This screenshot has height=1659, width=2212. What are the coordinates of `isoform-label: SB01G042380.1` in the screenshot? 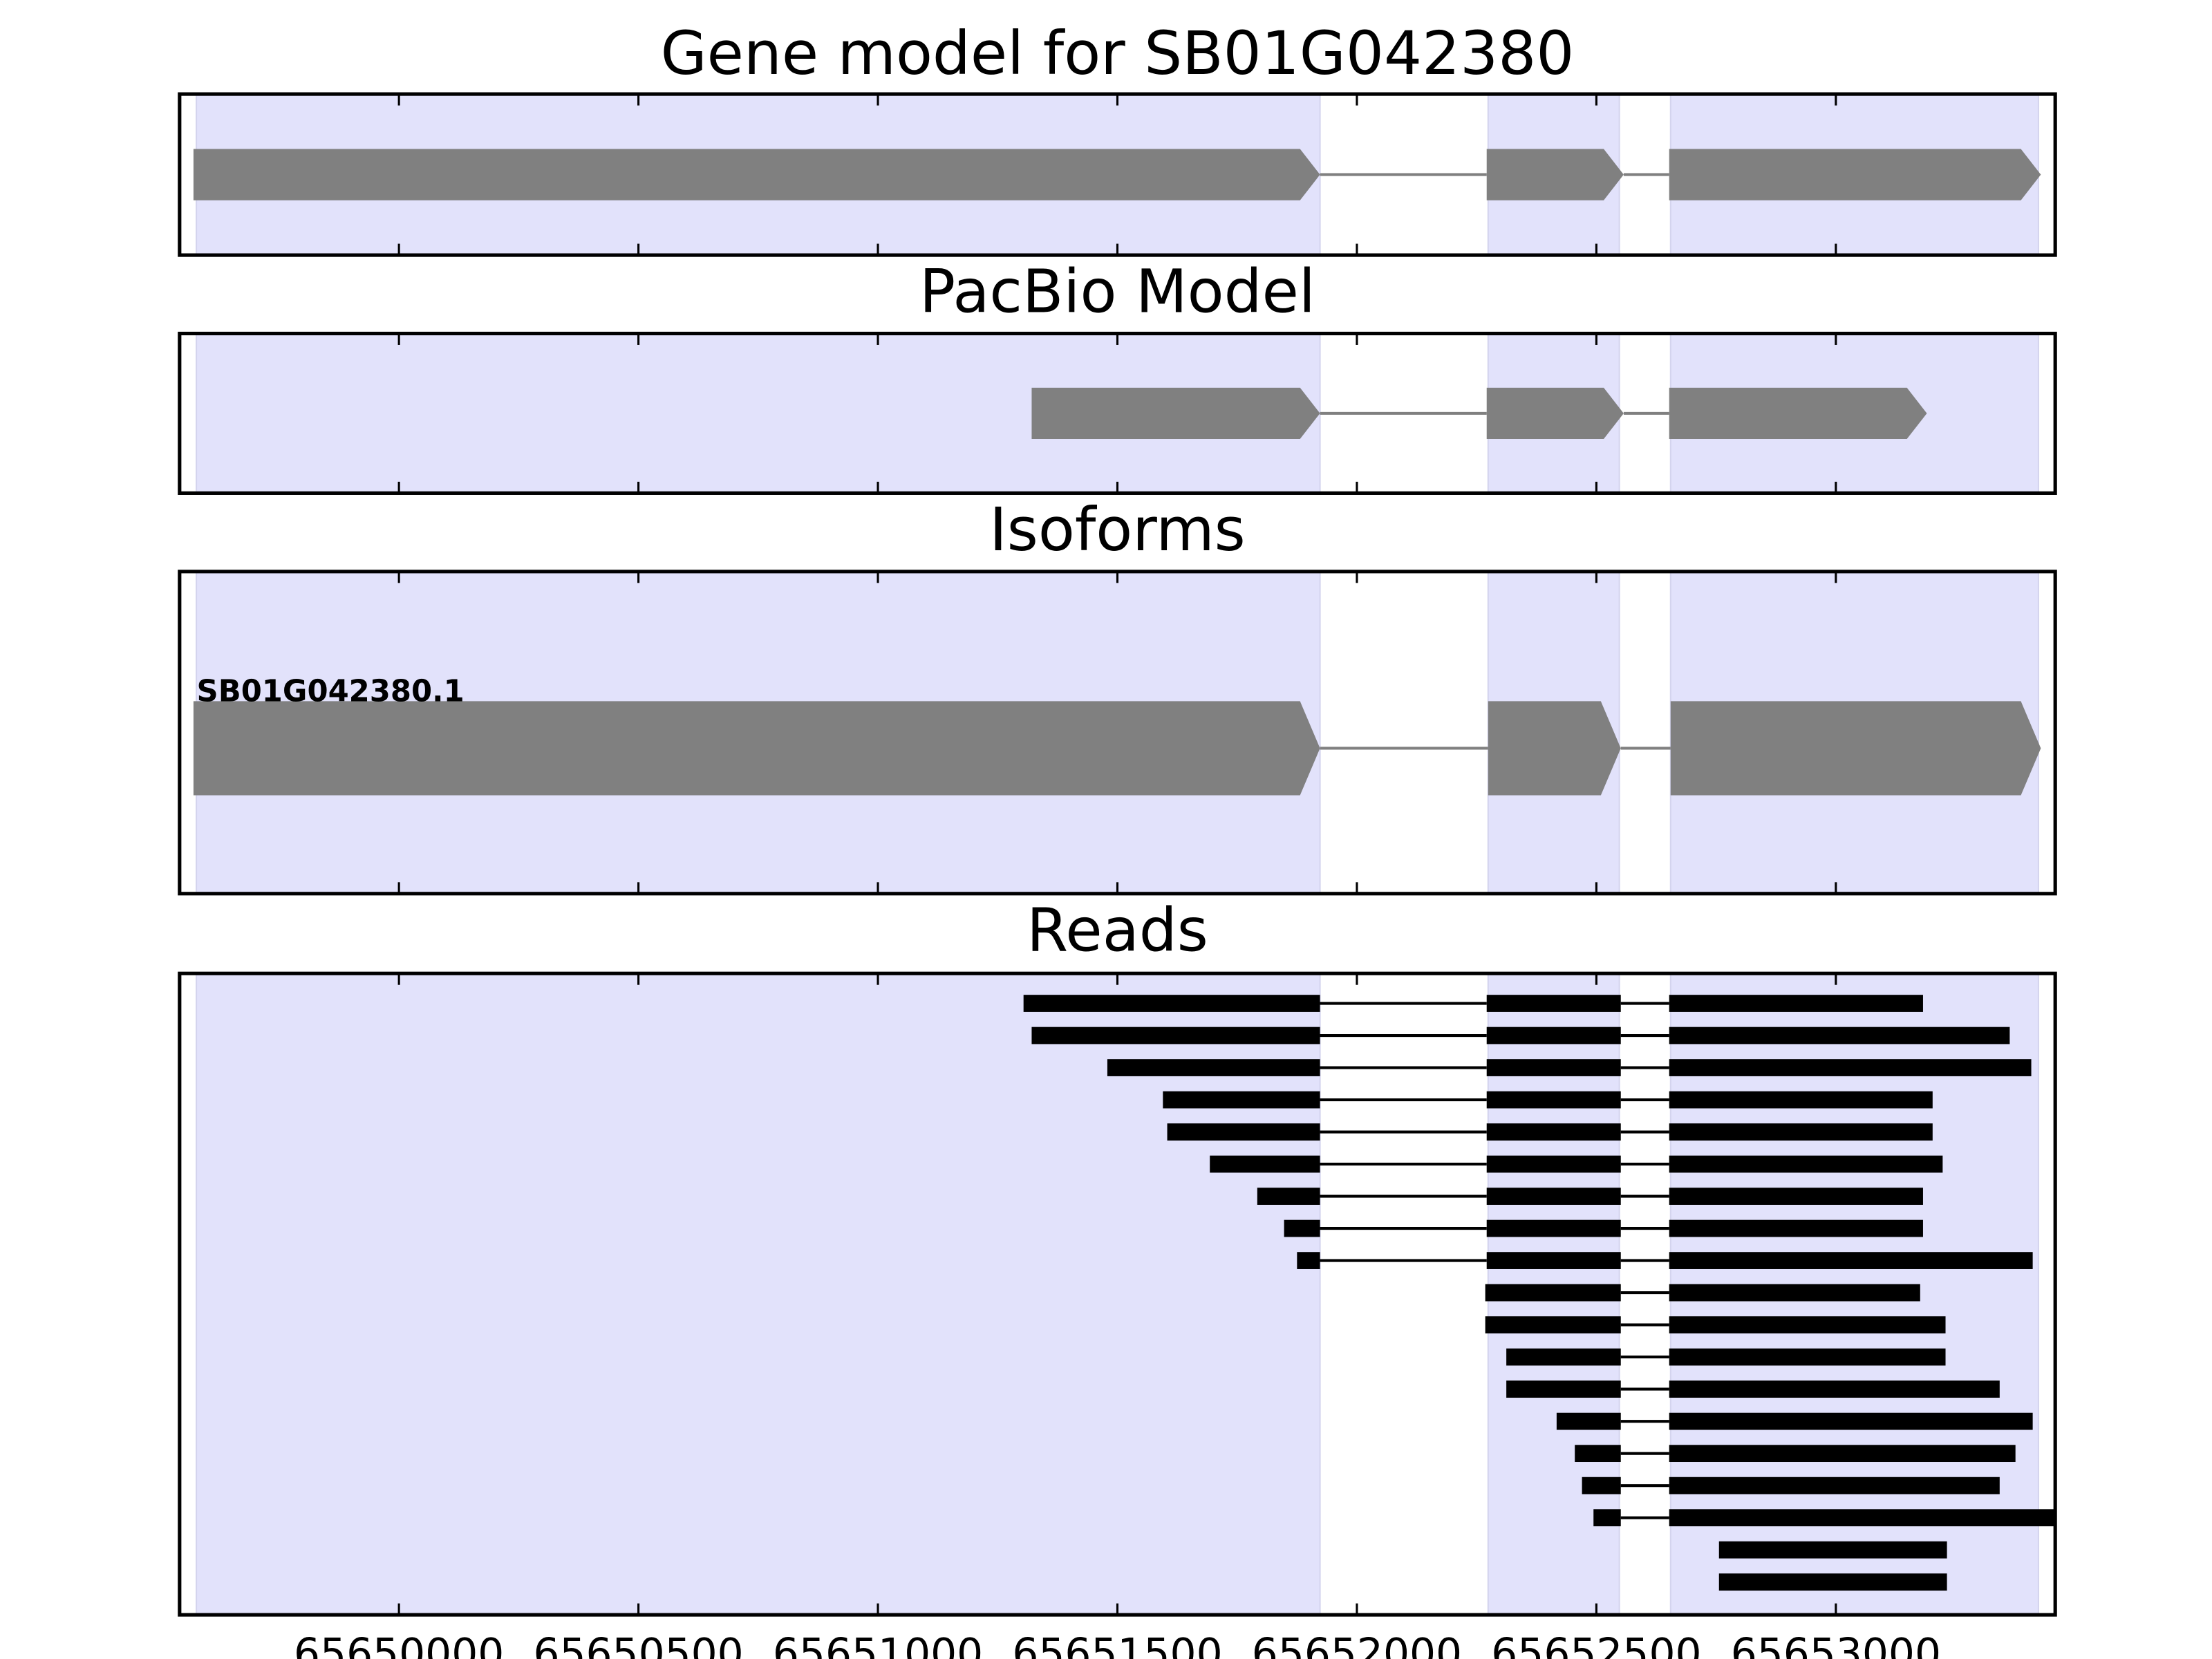 It's located at (331, 691).